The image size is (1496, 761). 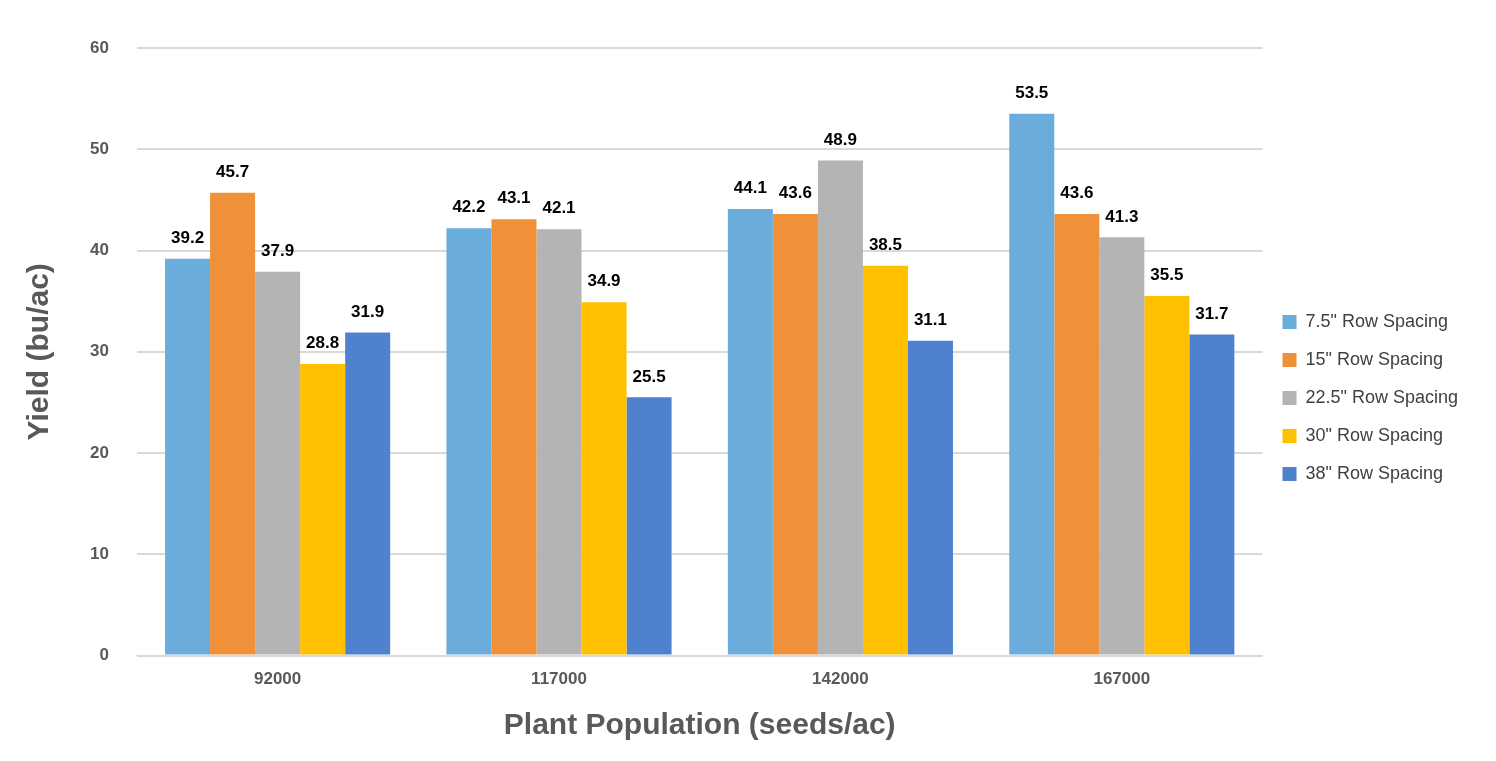 I want to click on y-tick-label: 10, so click(x=99, y=554).